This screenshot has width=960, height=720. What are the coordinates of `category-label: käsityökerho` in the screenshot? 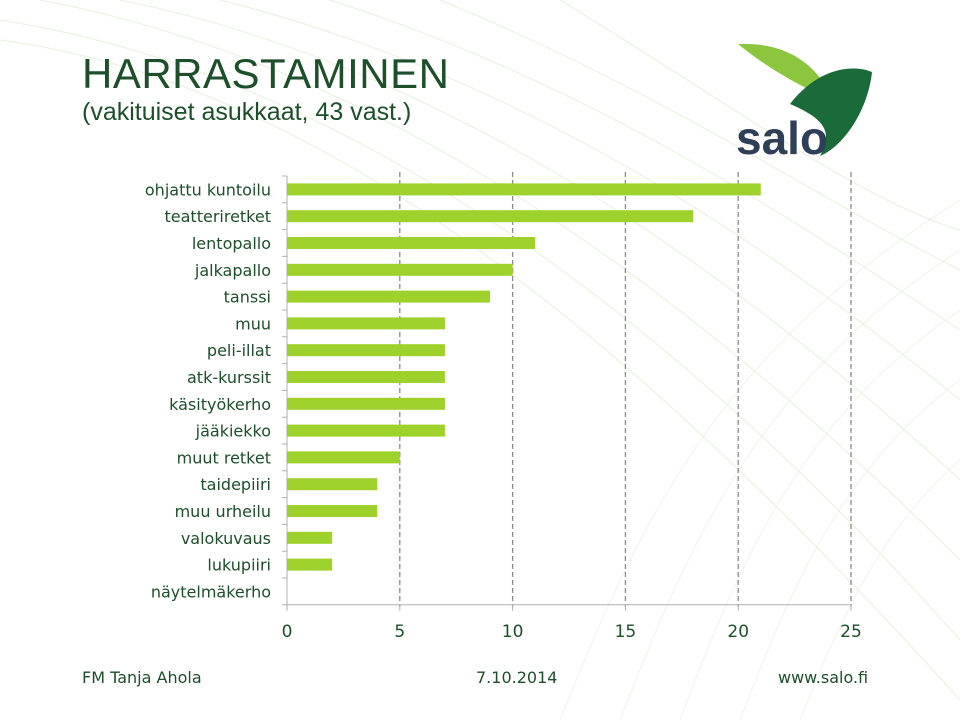 It's located at (220, 404).